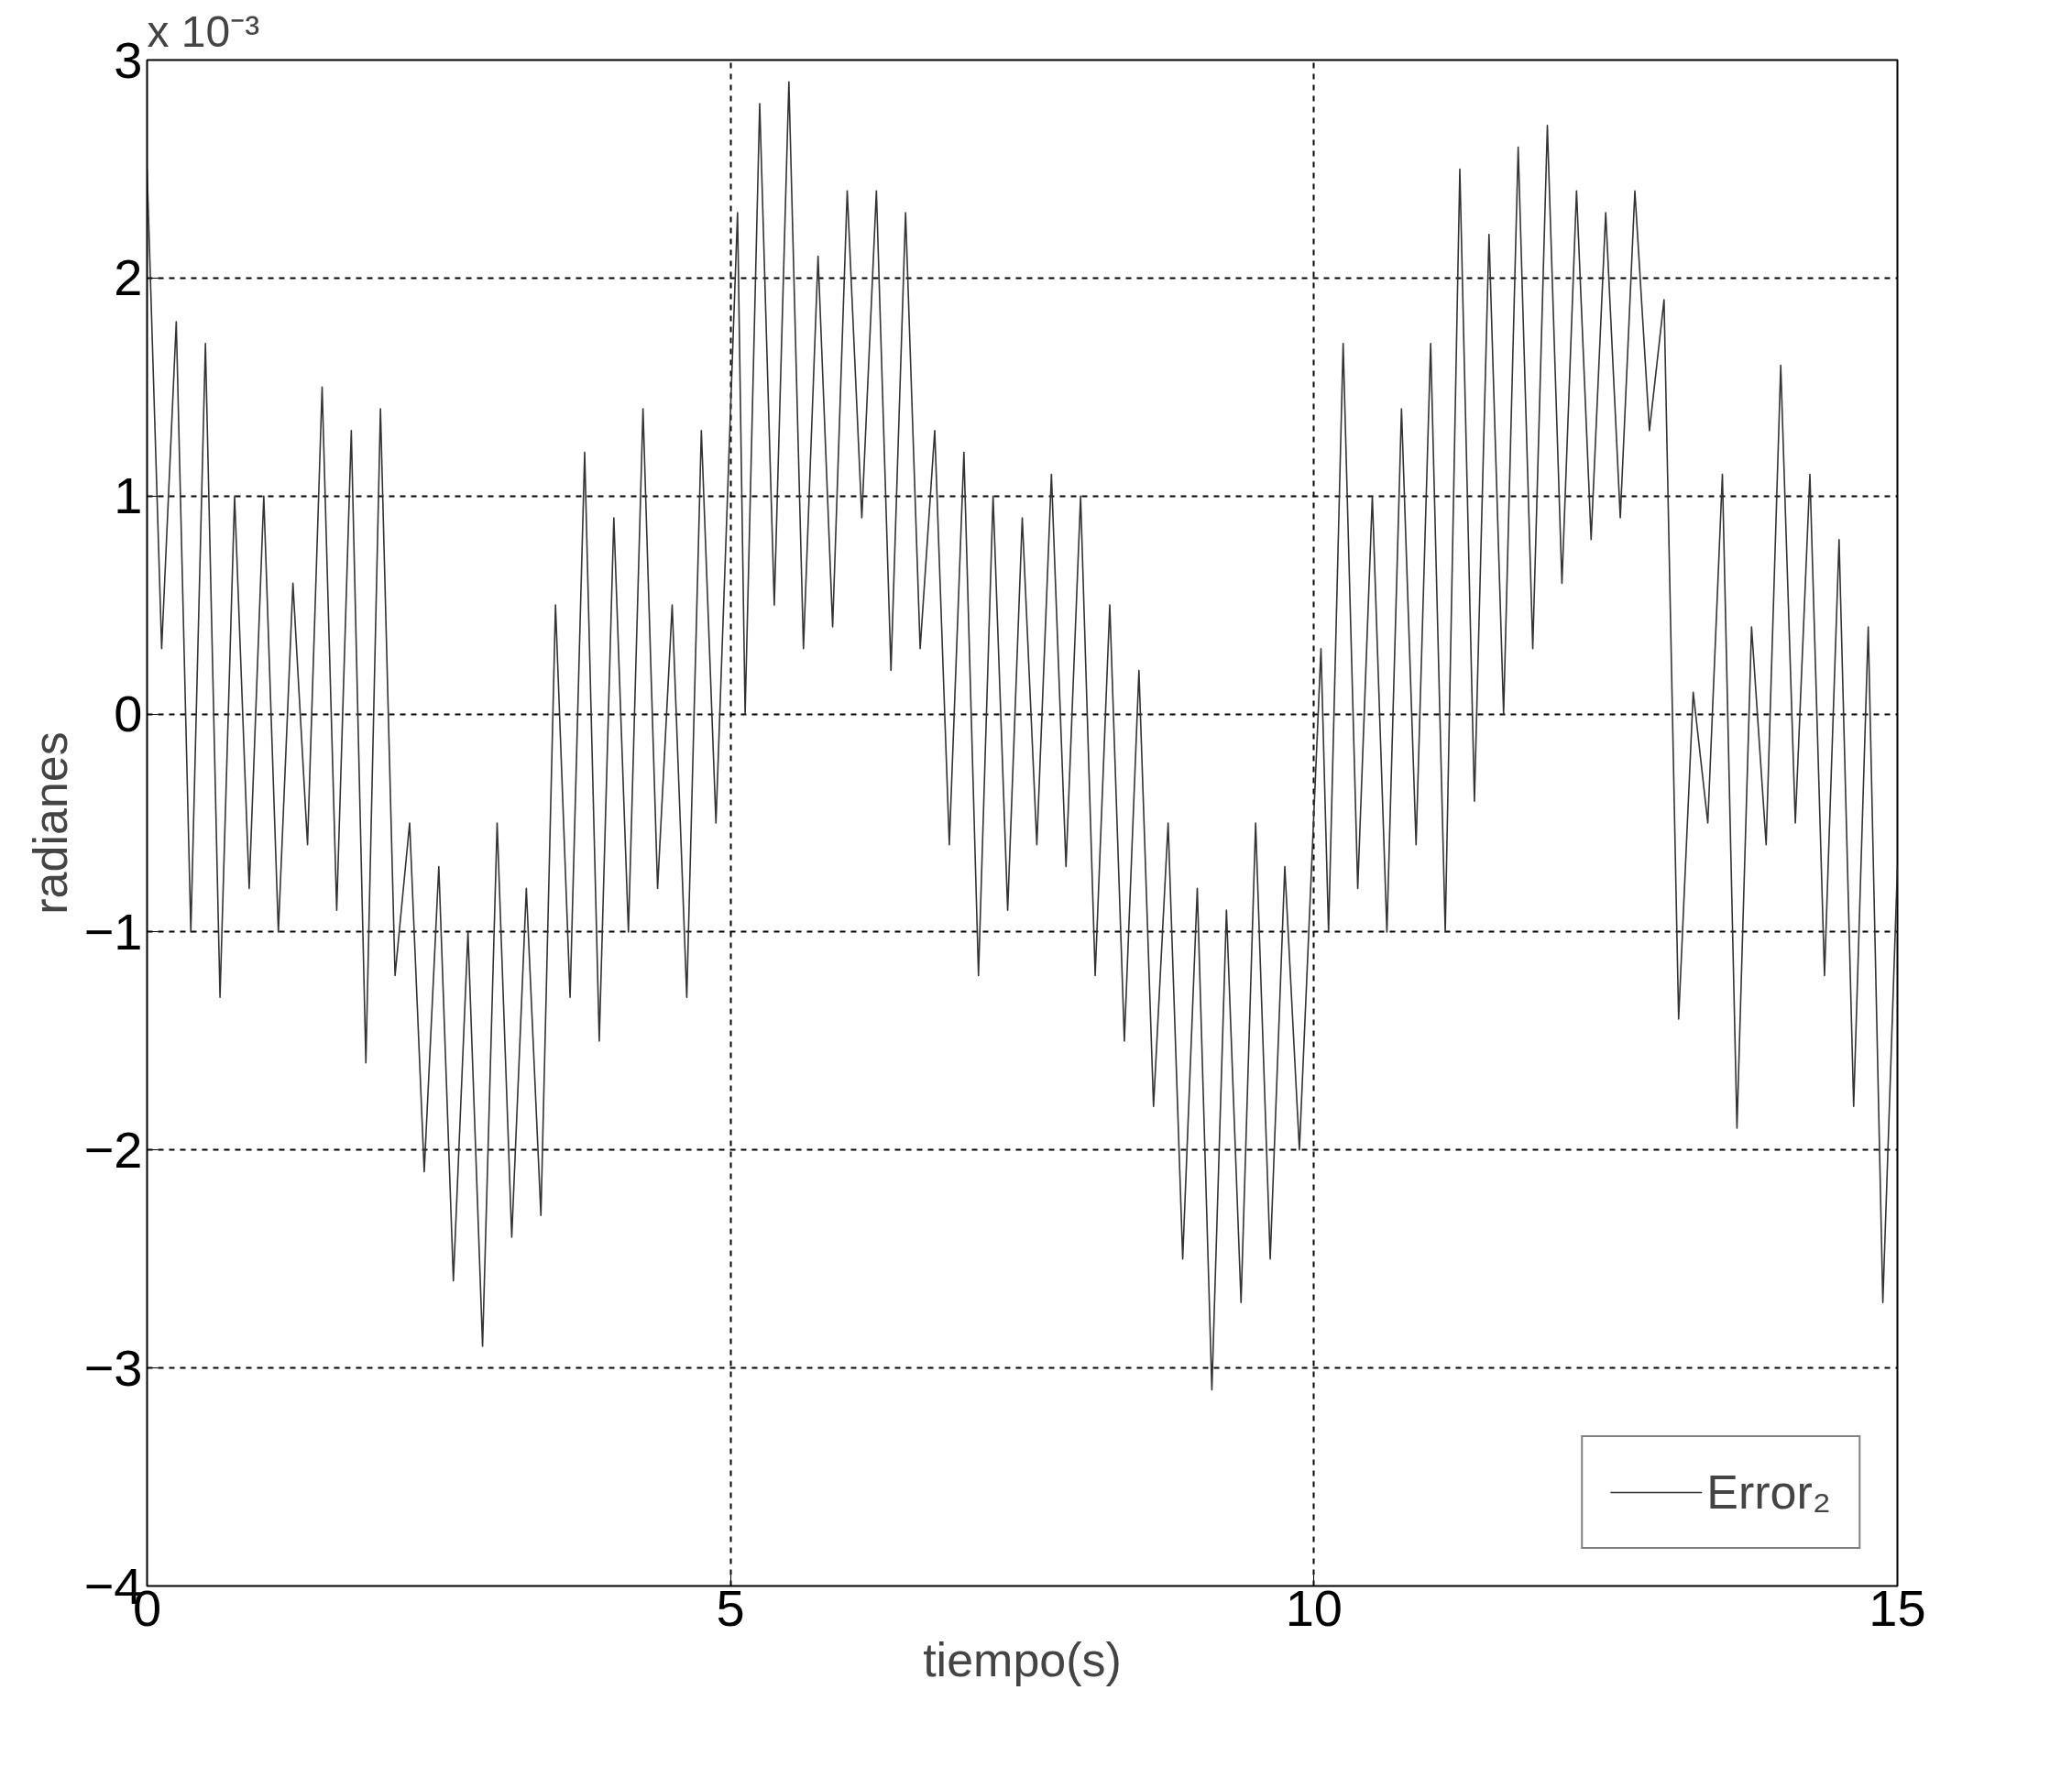 The height and width of the screenshot is (1778, 2072). I want to click on y-tick-label: −2, so click(113, 1149).